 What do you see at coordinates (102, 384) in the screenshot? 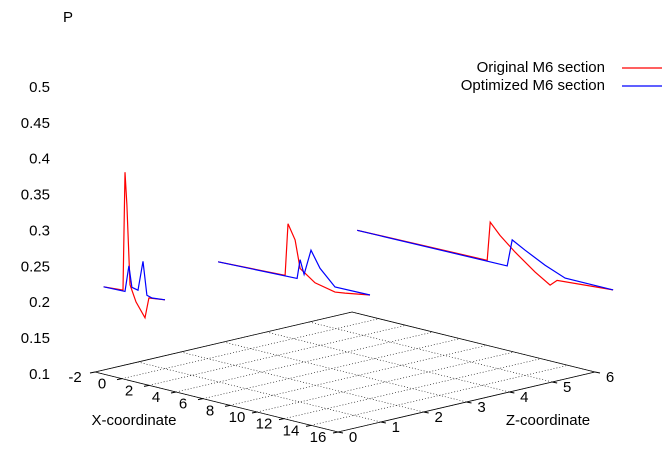
I see `x-tick-label: 0` at bounding box center [102, 384].